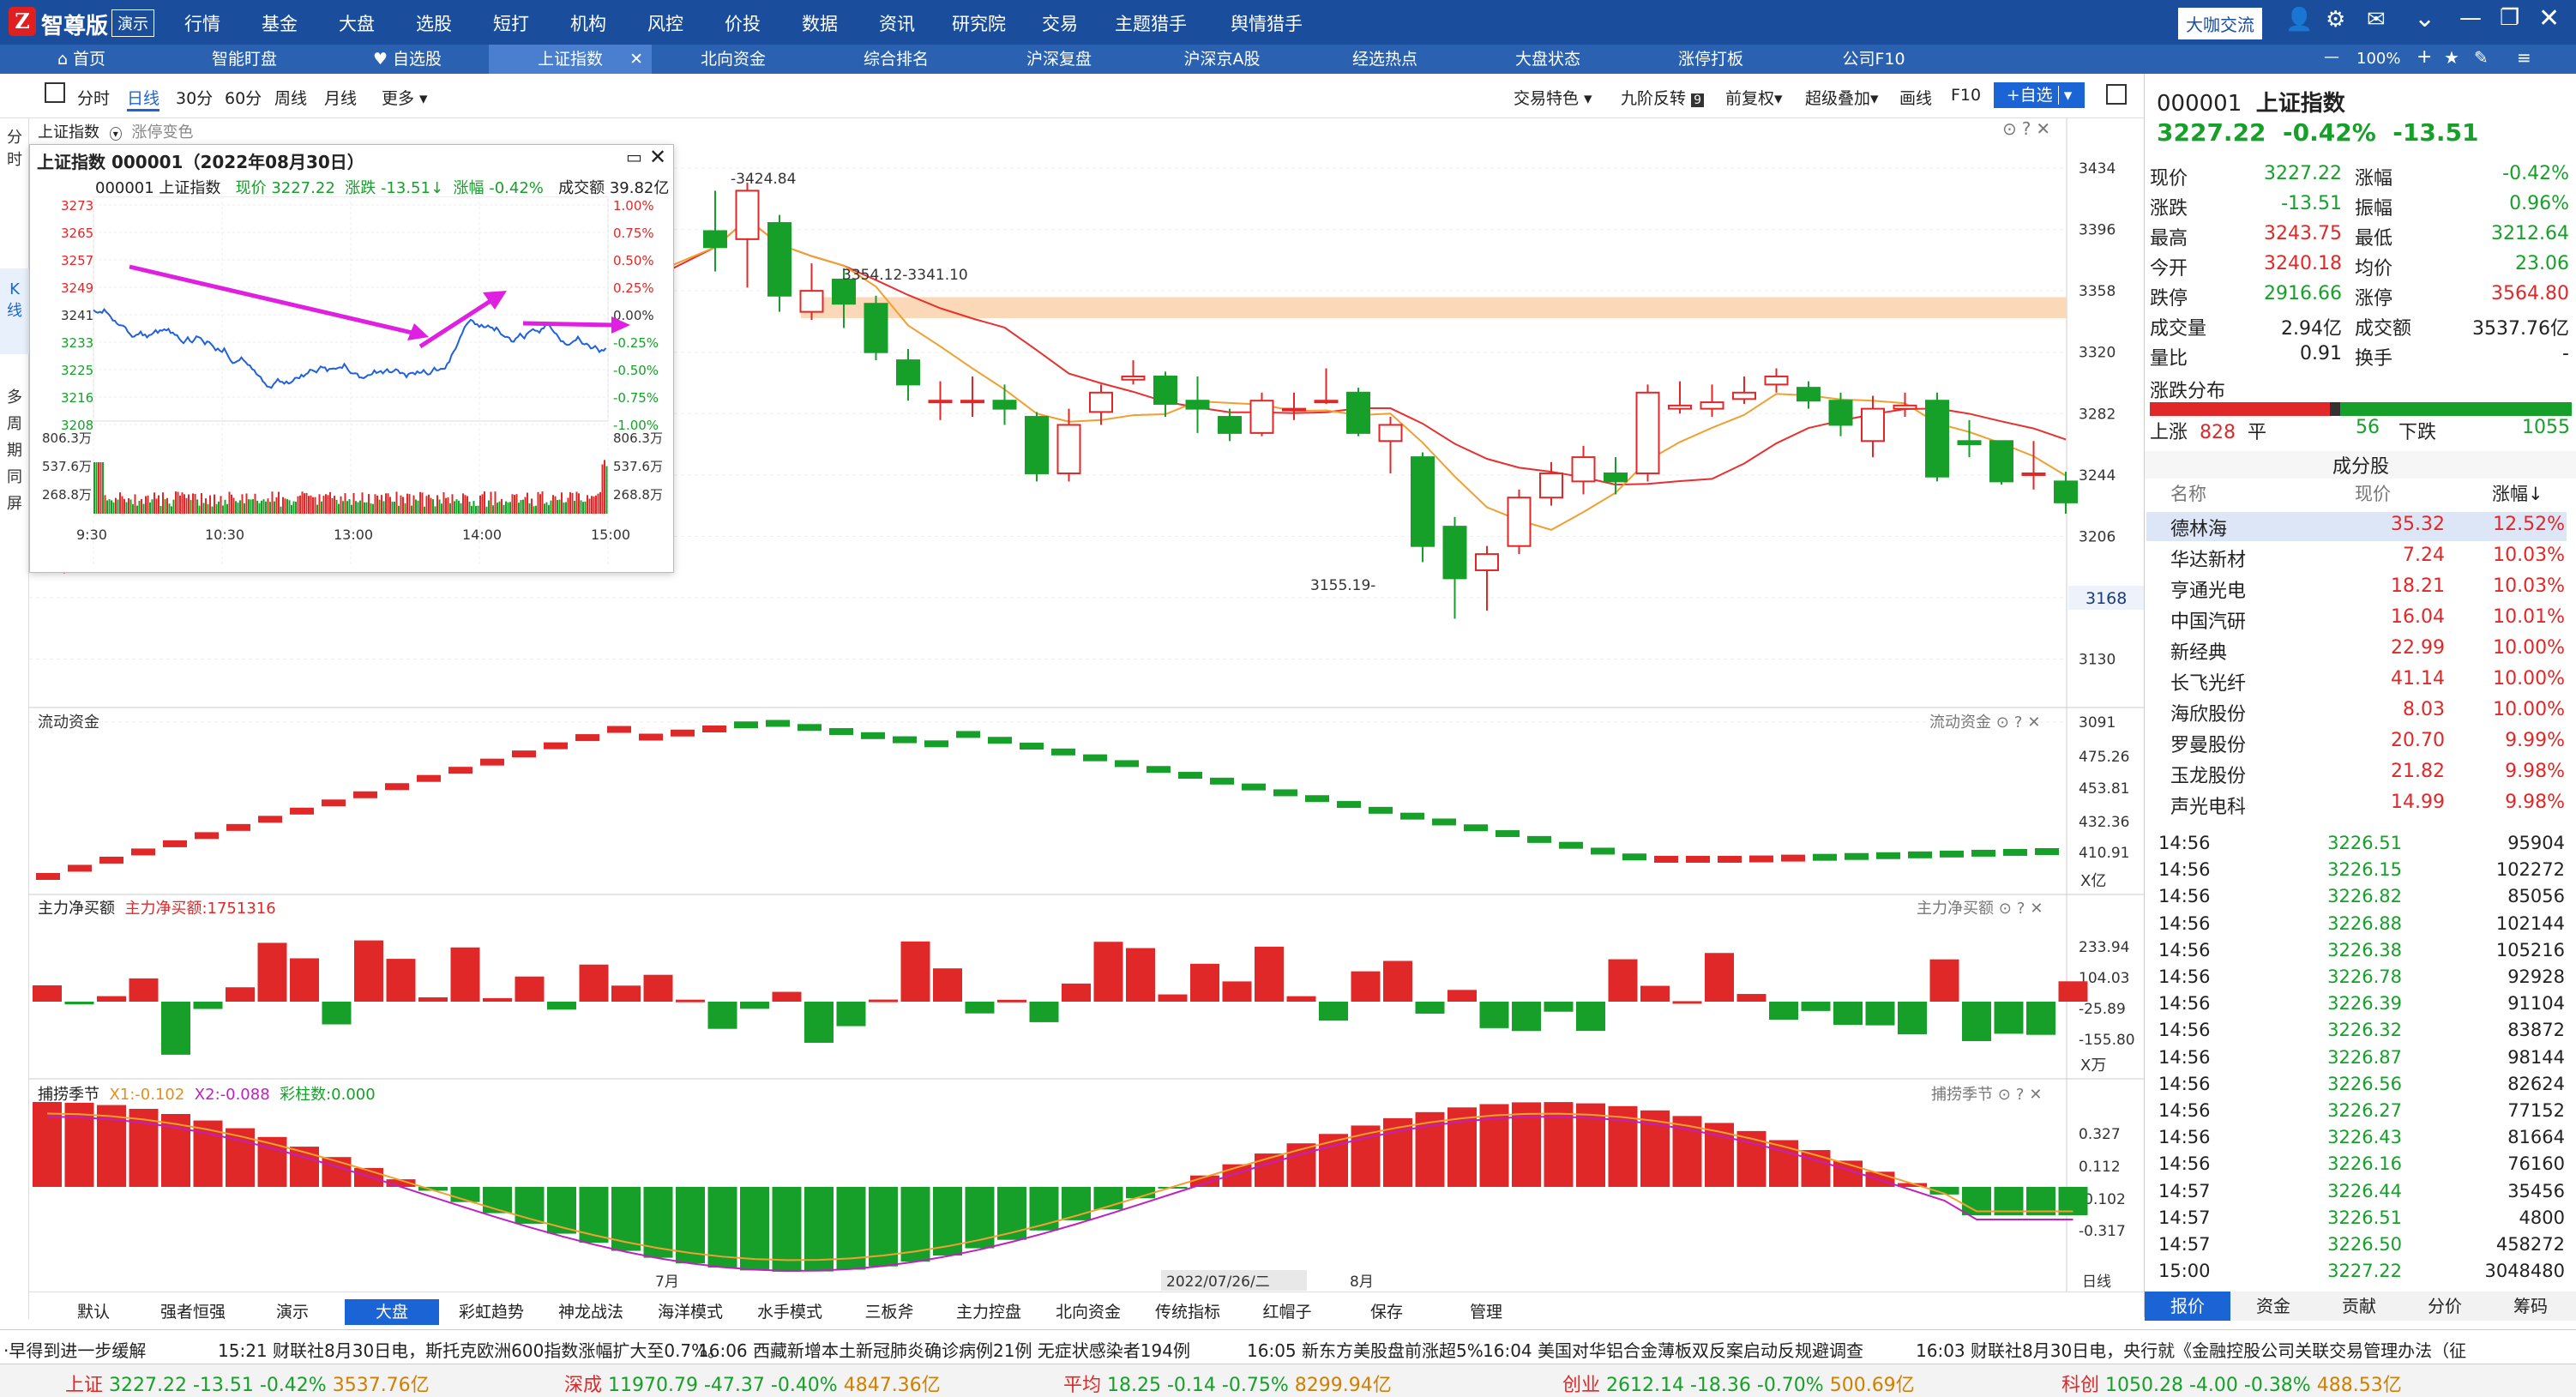  Describe the element at coordinates (634, 157) in the screenshot. I see `popup-minimize-icon: ▭` at that location.